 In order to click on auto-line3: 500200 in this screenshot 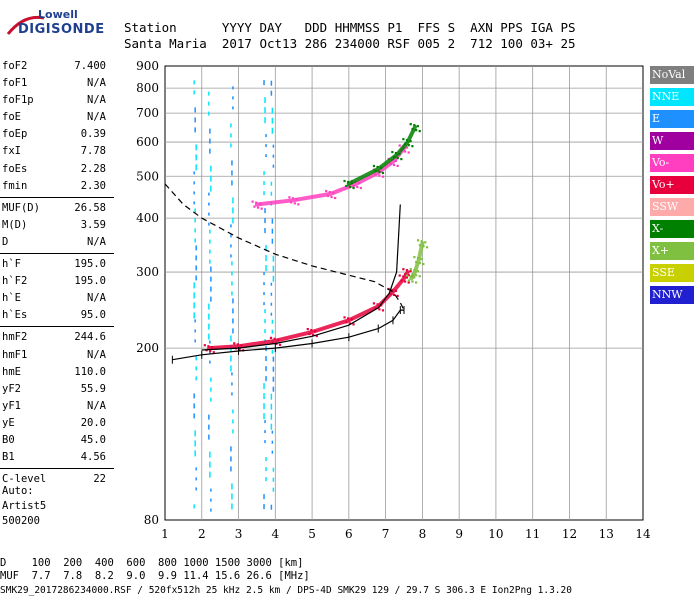, I will do `click(21, 521)`.